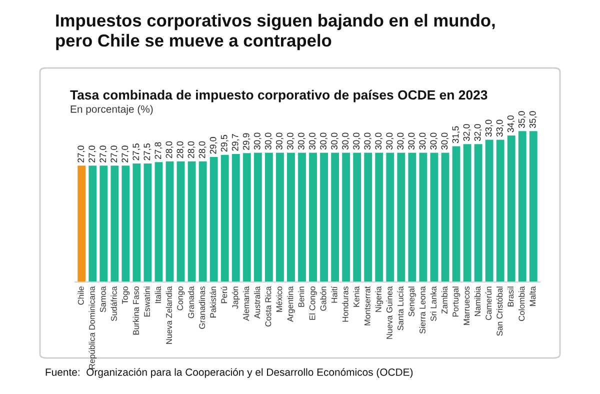  Describe the element at coordinates (456, 301) in the screenshot. I see `x-tick-label: Portugal` at that location.